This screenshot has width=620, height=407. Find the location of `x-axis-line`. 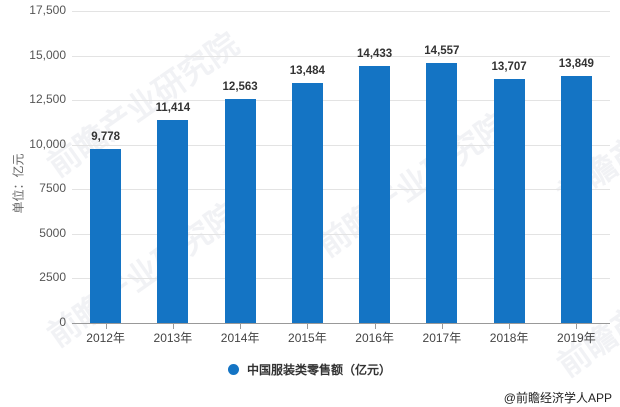

x-axis-line is located at coordinates (341, 323).